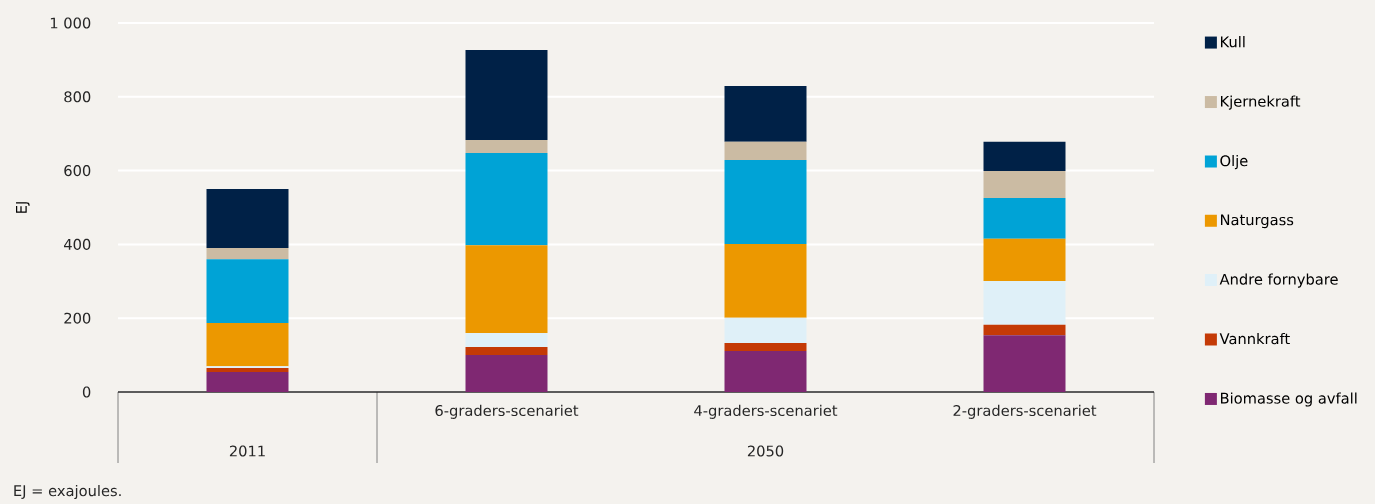  Describe the element at coordinates (1025, 411) in the screenshot. I see `x-tick-label: 2-graders-scenariet` at that location.